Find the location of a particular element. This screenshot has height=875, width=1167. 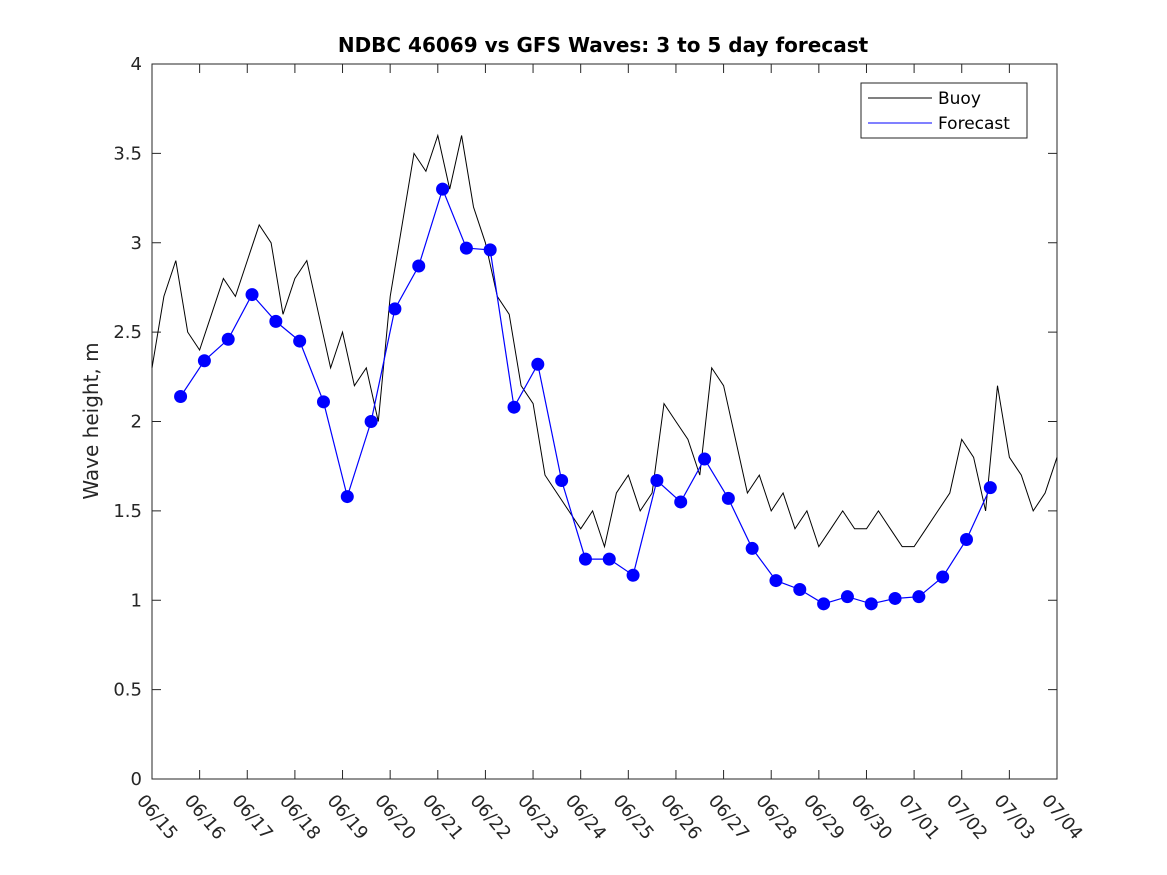

x-tick-label: 06/21 is located at coordinates (442, 817).